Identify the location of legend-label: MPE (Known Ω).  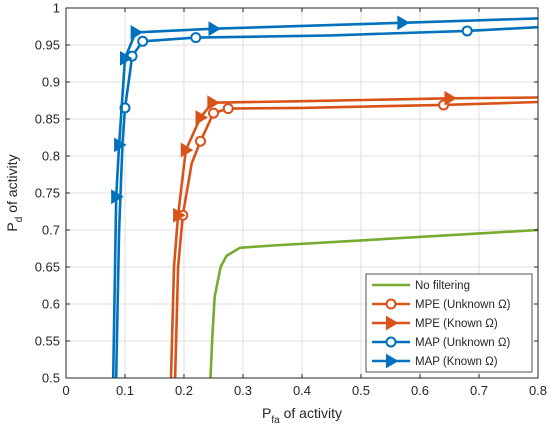
(456, 324).